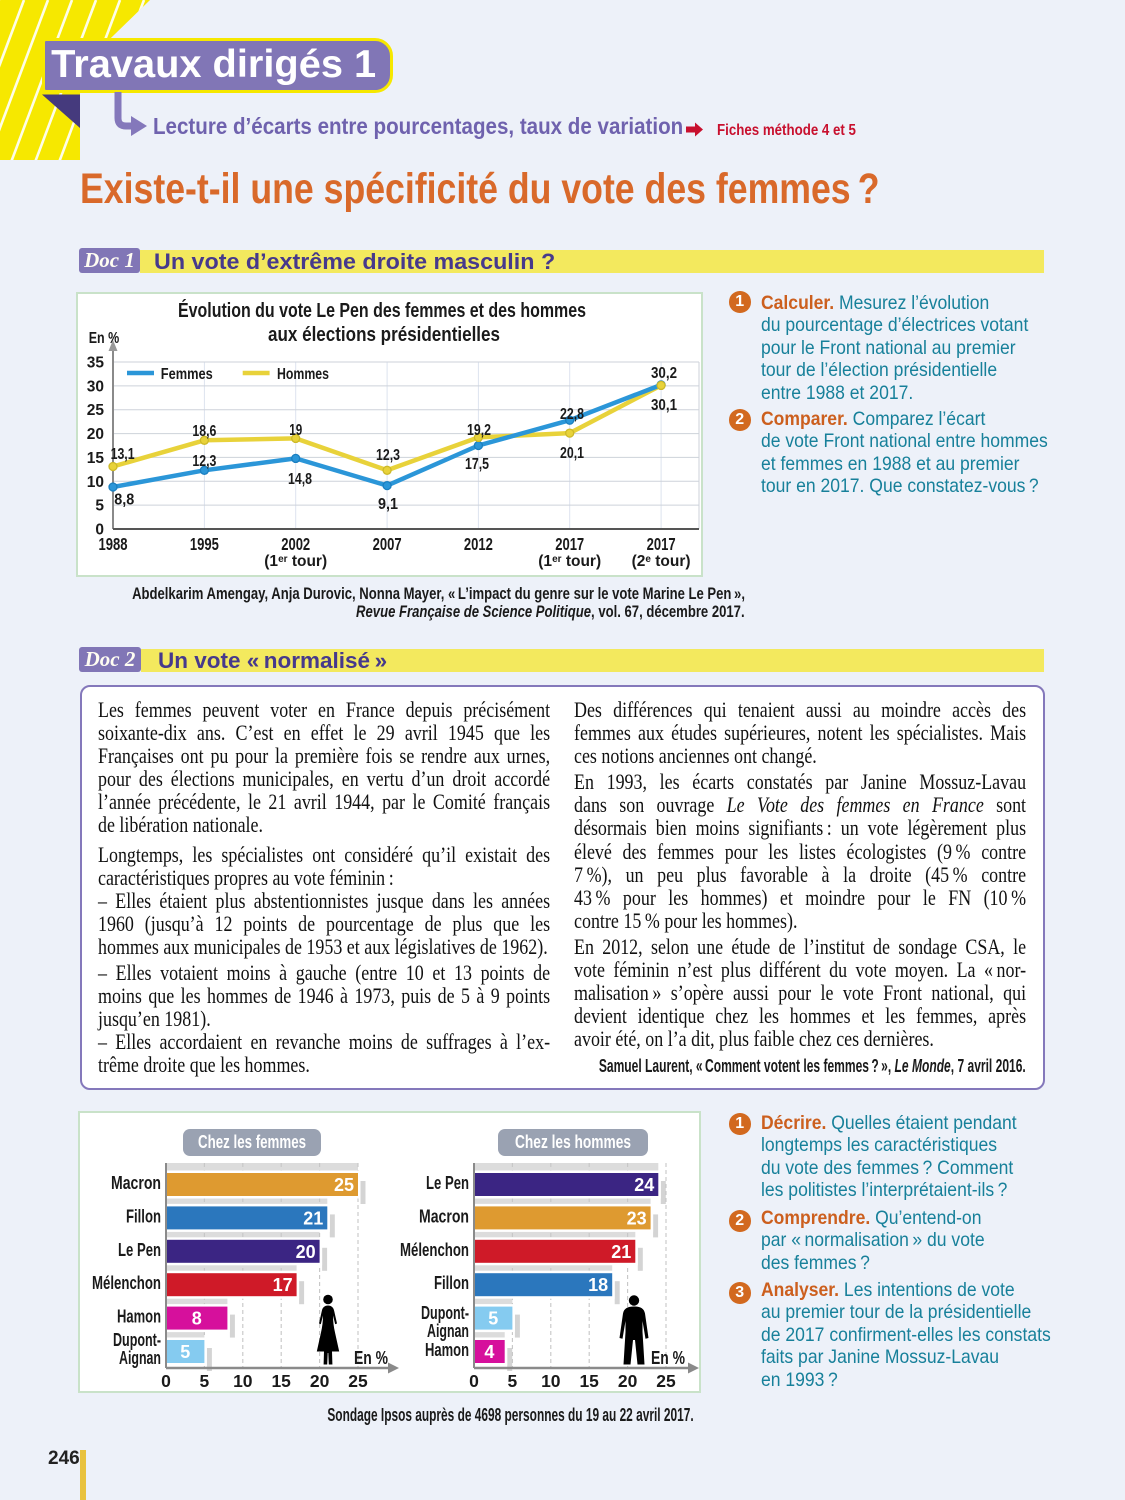 The width and height of the screenshot is (1125, 1500). Describe the element at coordinates (197, 1319) in the screenshot. I see `svg-text: 8` at that location.